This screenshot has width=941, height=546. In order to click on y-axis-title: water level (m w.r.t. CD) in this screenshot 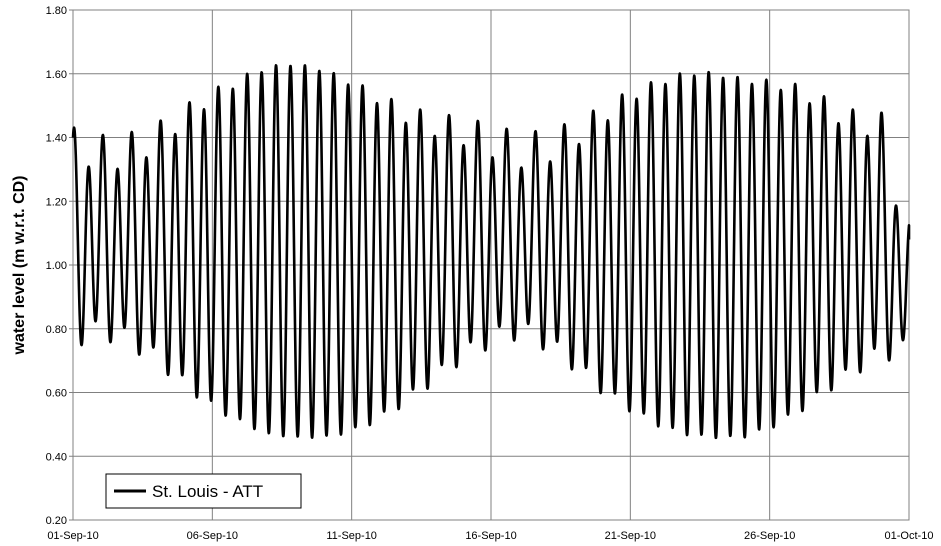, I will do `click(19, 265)`.